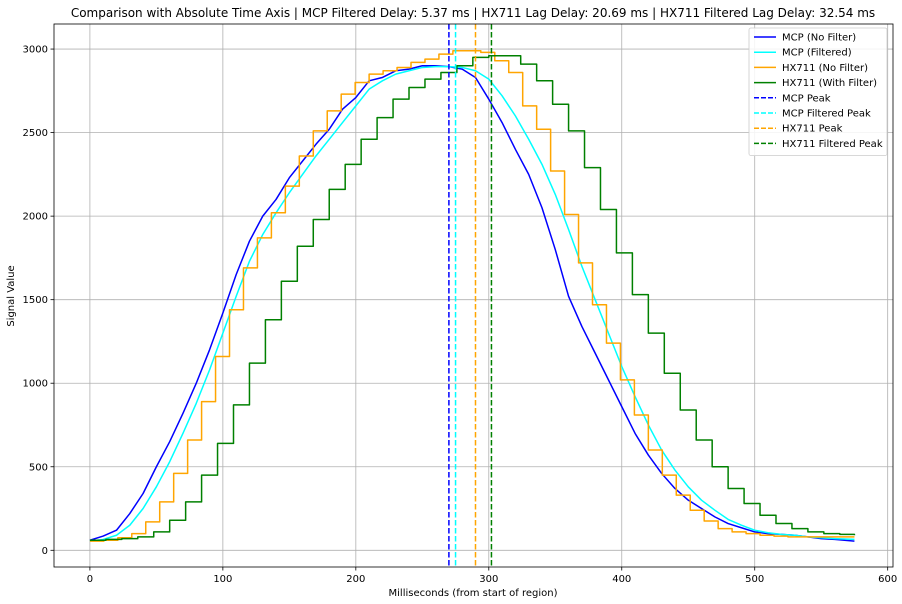  Describe the element at coordinates (35, 217) in the screenshot. I see `y-tick-label: 2000` at that location.